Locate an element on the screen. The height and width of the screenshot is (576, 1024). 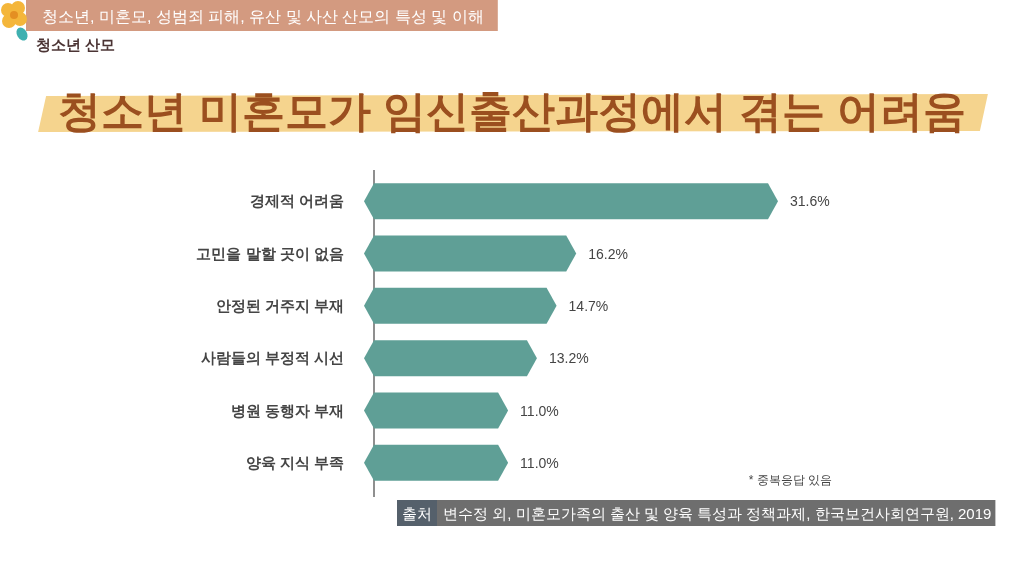
source: 변수정 외, 미혼모가족의 출산 및 양육 특성과 정책과제, 한국보건사회연구원, 2019 is located at coordinates (716, 513).